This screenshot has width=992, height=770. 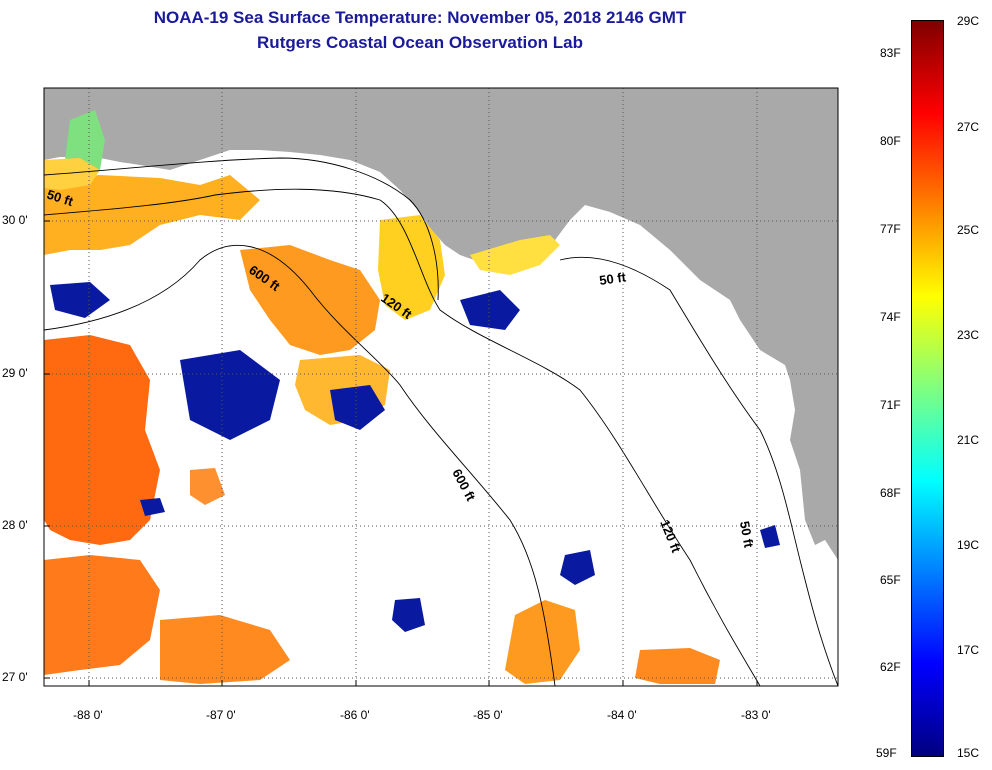 What do you see at coordinates (890, 229) in the screenshot?
I see `colorbar-f-label: 77F` at bounding box center [890, 229].